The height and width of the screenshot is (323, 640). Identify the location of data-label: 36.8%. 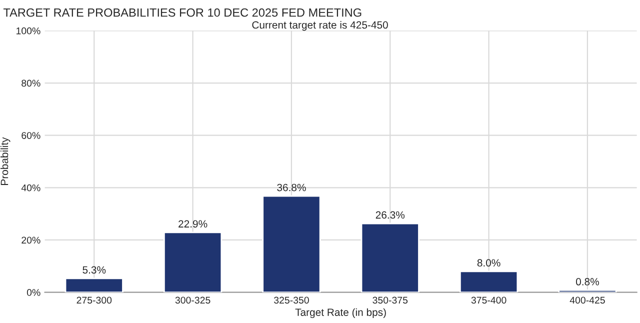
(291, 188).